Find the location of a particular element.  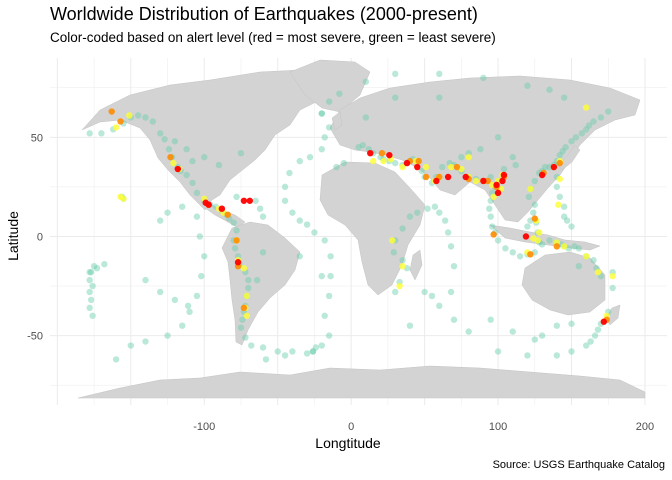

japan-landmass is located at coordinates (569, 157).